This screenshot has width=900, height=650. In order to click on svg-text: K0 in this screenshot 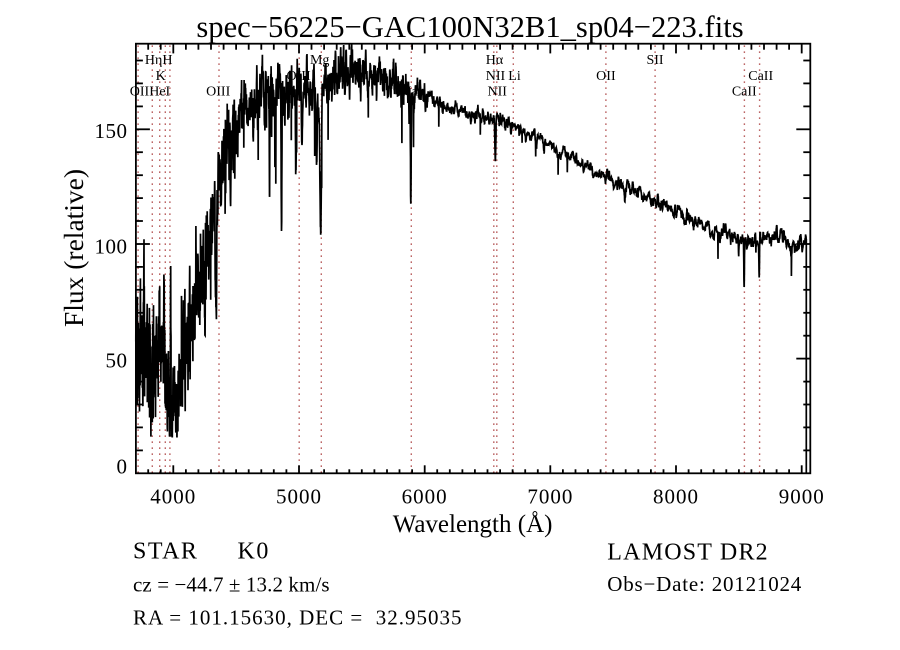, I will do `click(254, 552)`.